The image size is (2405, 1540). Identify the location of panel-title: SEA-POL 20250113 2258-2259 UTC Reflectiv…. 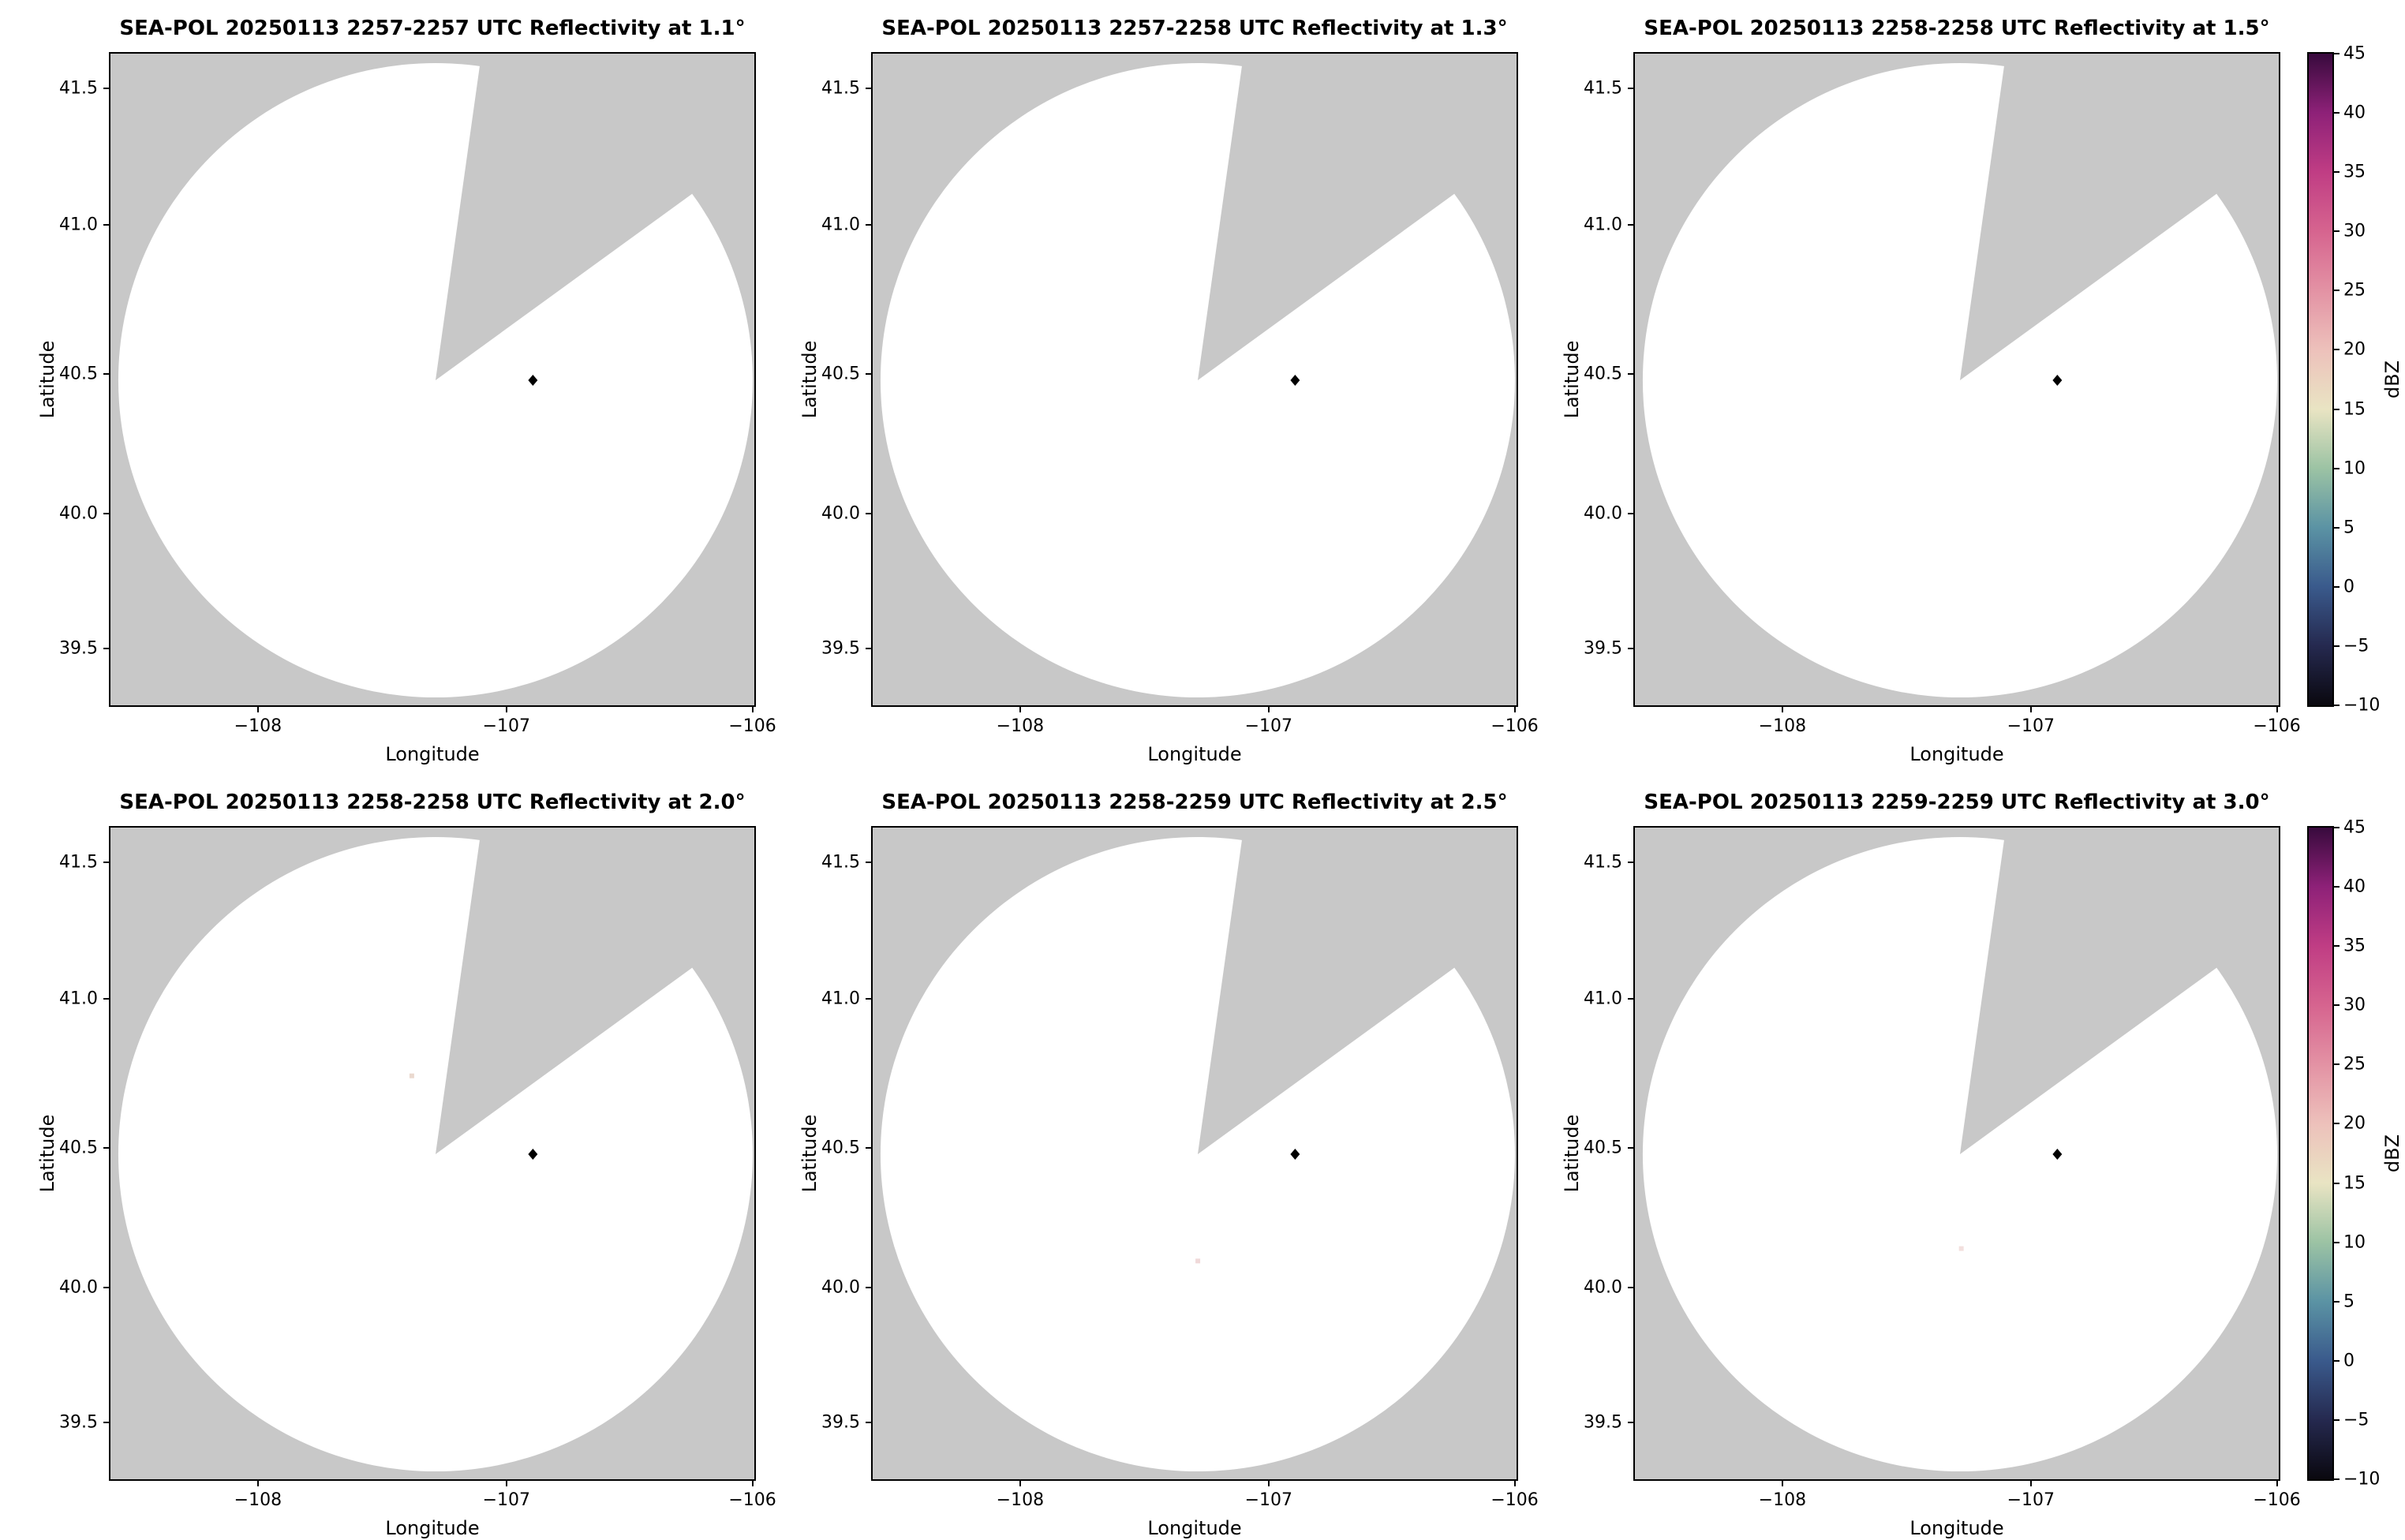
(1194, 802).